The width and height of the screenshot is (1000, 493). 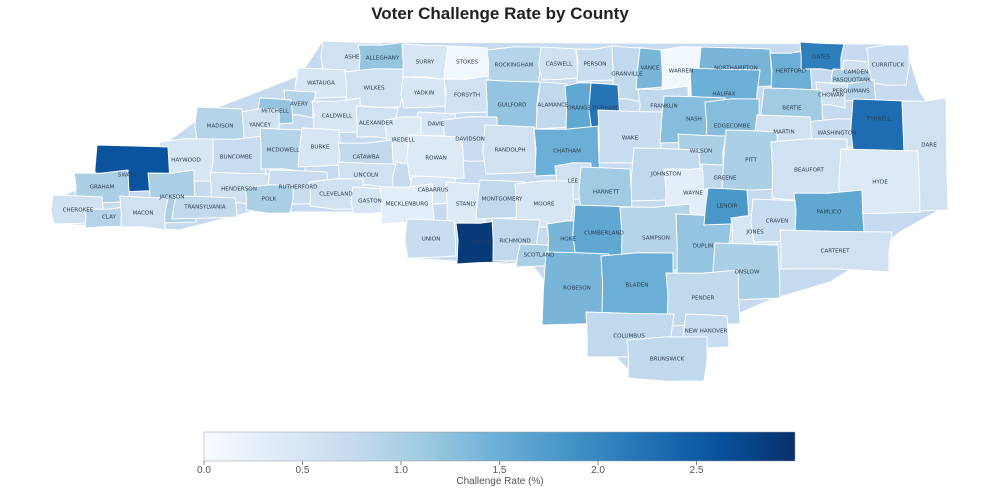 I want to click on county-label-washington: WASHINGTON, so click(x=837, y=134).